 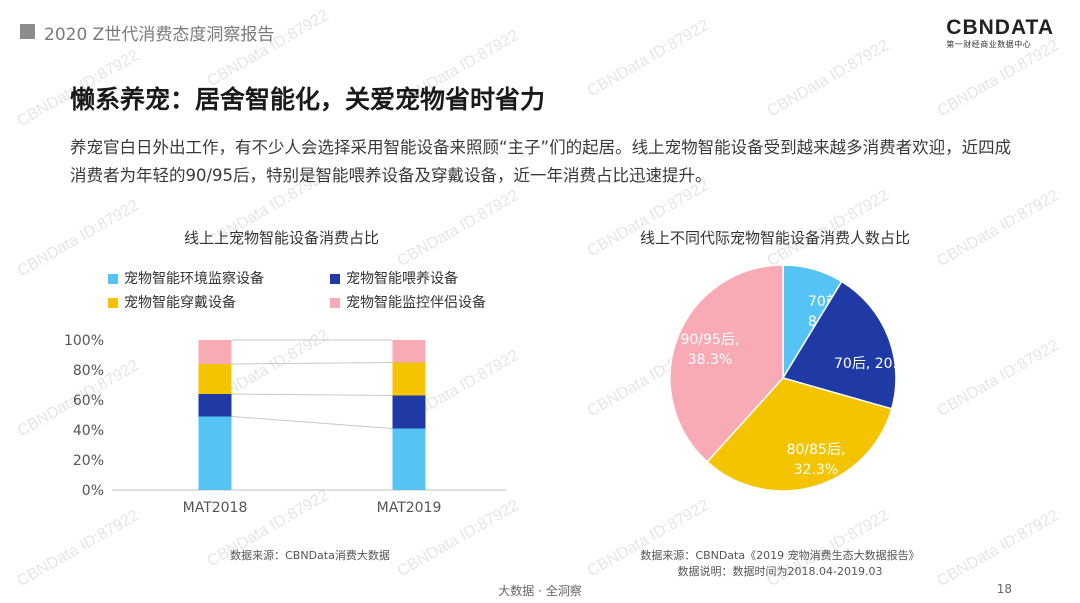 I want to click on pie-slice-label: 90/95后, 38.3%, so click(x=710, y=350).